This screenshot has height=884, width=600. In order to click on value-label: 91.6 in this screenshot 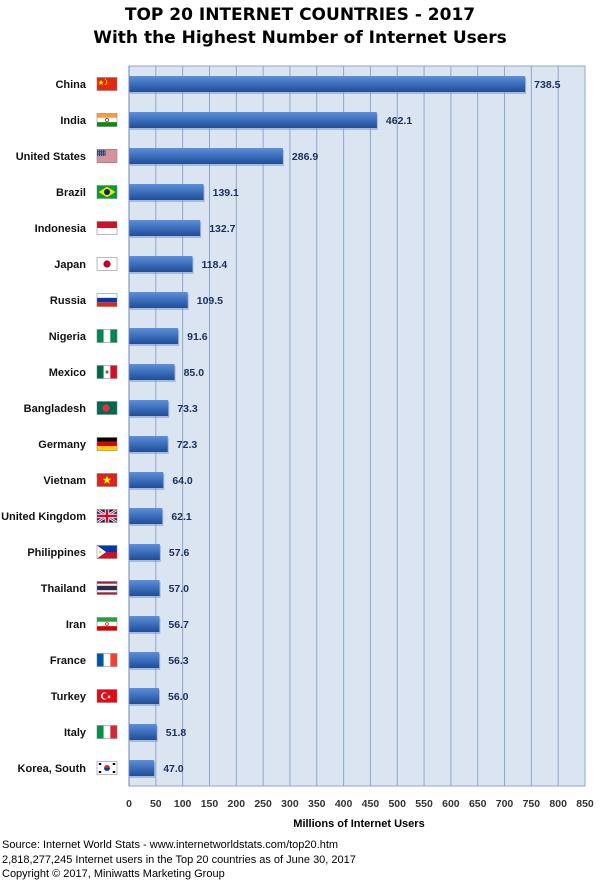, I will do `click(197, 337)`.